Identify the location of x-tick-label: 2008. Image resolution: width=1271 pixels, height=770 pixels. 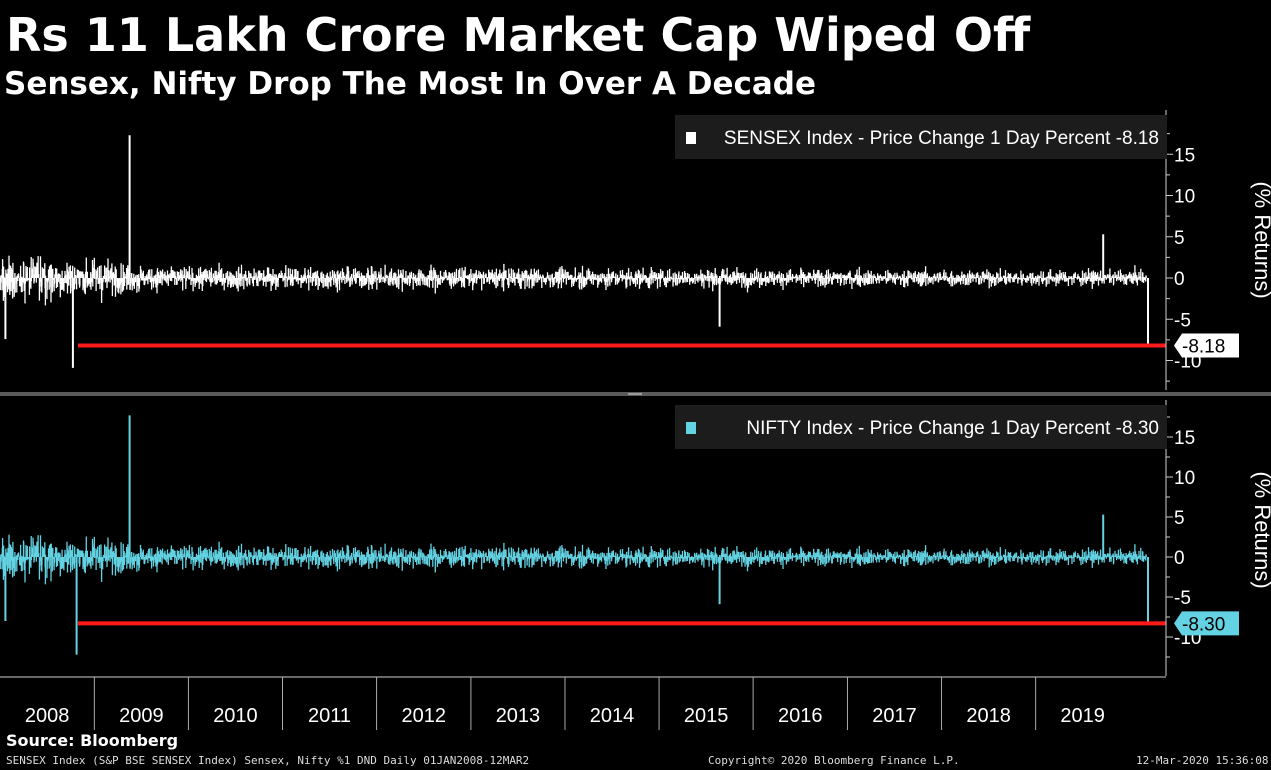
(47, 716).